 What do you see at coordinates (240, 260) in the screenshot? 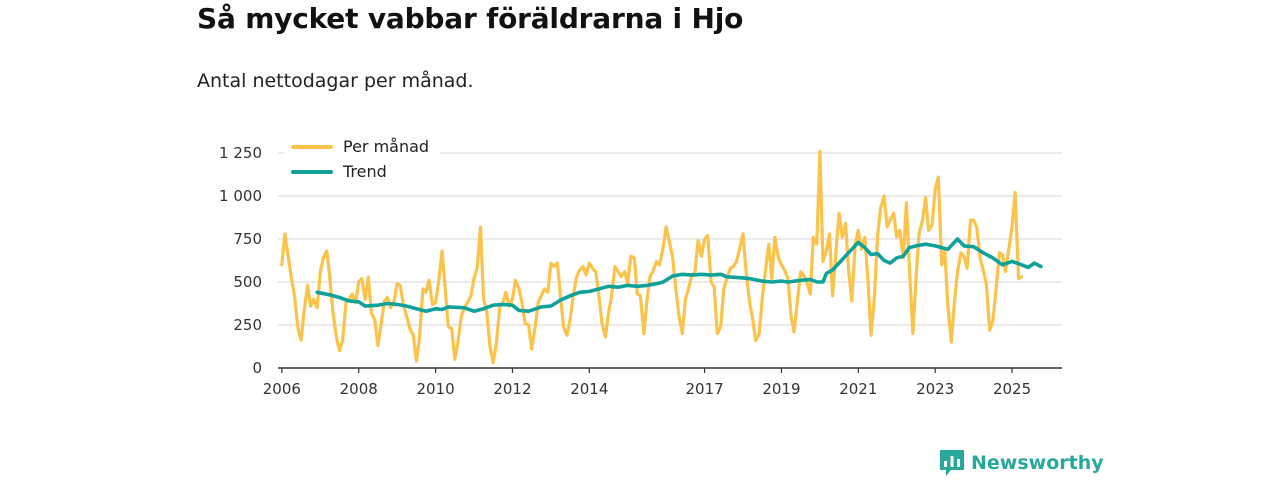
I see `y-axis-ticks: 0 250 500 750 1 000 1 250` at bounding box center [240, 260].